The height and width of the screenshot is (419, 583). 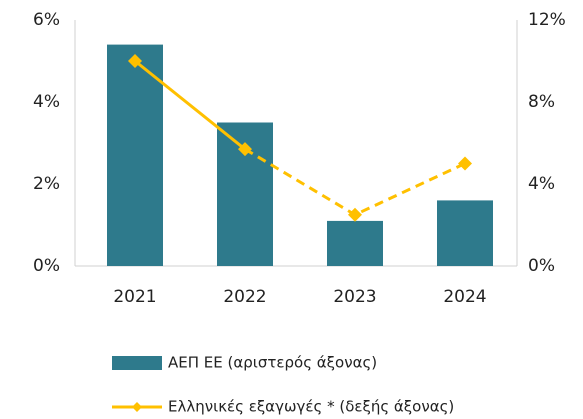 I want to click on legend-swatch, so click(x=137, y=363).